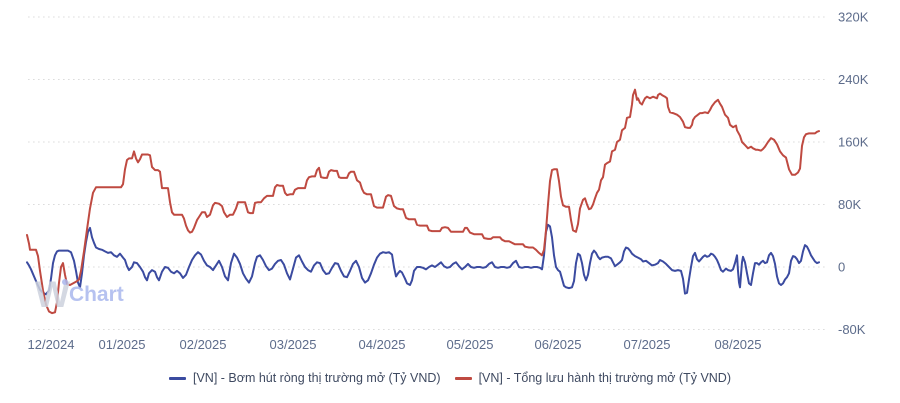 Image resolution: width=900 pixels, height=403 pixels. I want to click on y-axis-tick-label: 80K, so click(849, 204).